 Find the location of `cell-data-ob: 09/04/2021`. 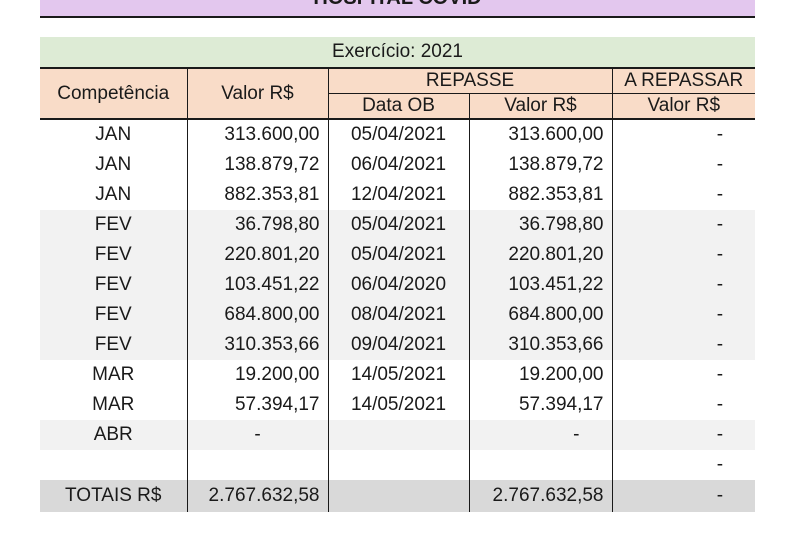

cell-data-ob: 09/04/2021 is located at coordinates (398, 345).